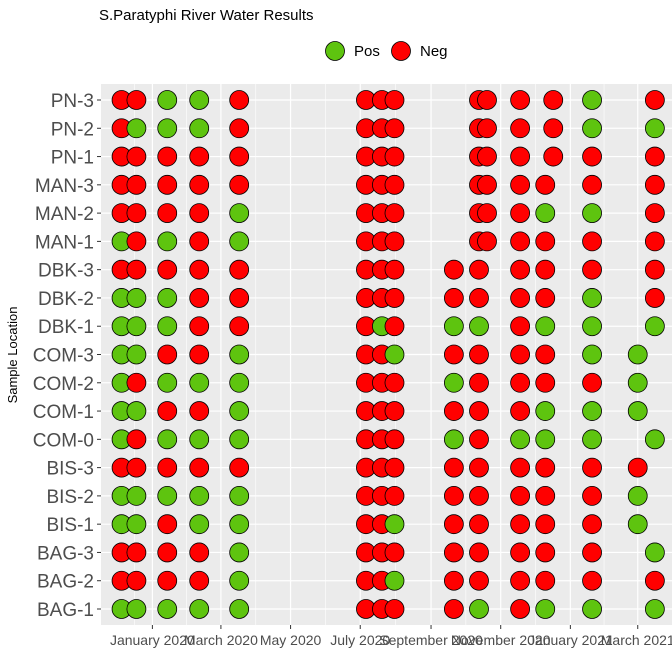 This screenshot has height=672, width=672. What do you see at coordinates (72, 101) in the screenshot?
I see `y-tick-label: PN-3` at bounding box center [72, 101].